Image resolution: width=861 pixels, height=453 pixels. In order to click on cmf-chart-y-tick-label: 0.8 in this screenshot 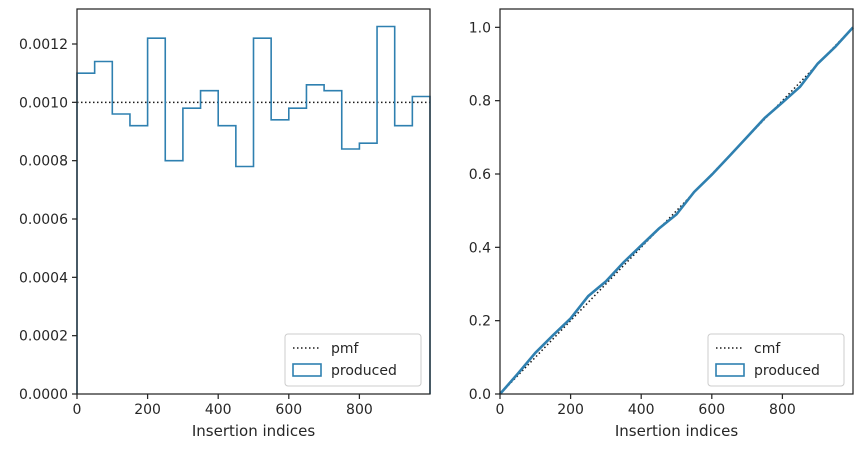, I will do `click(480, 102)`.